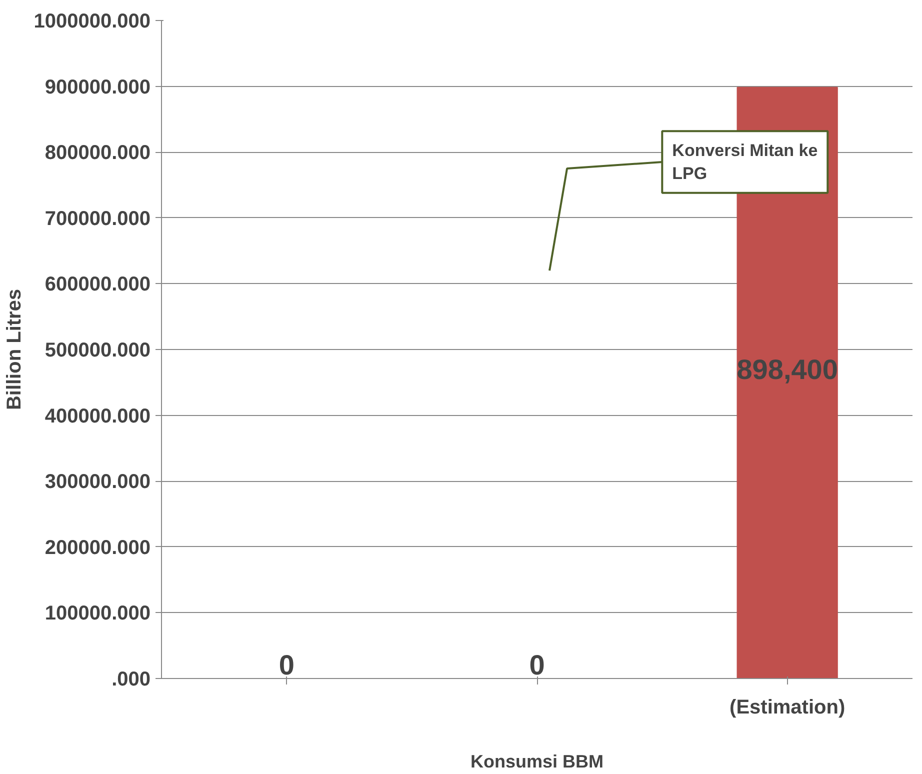 This screenshot has height=774, width=922. I want to click on x-axis-title: Konsumsi BBM, so click(537, 762).